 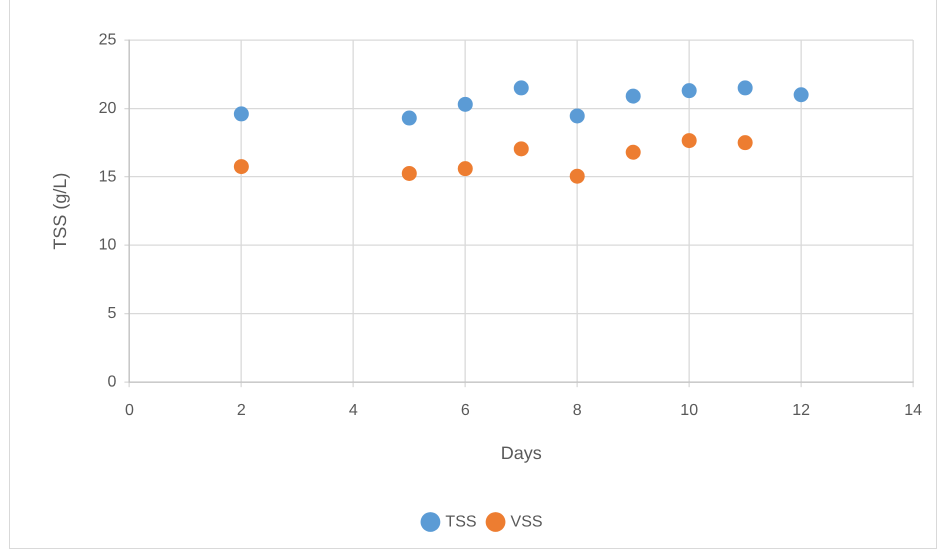 What do you see at coordinates (521, 453) in the screenshot?
I see `x-axis-title: Days` at bounding box center [521, 453].